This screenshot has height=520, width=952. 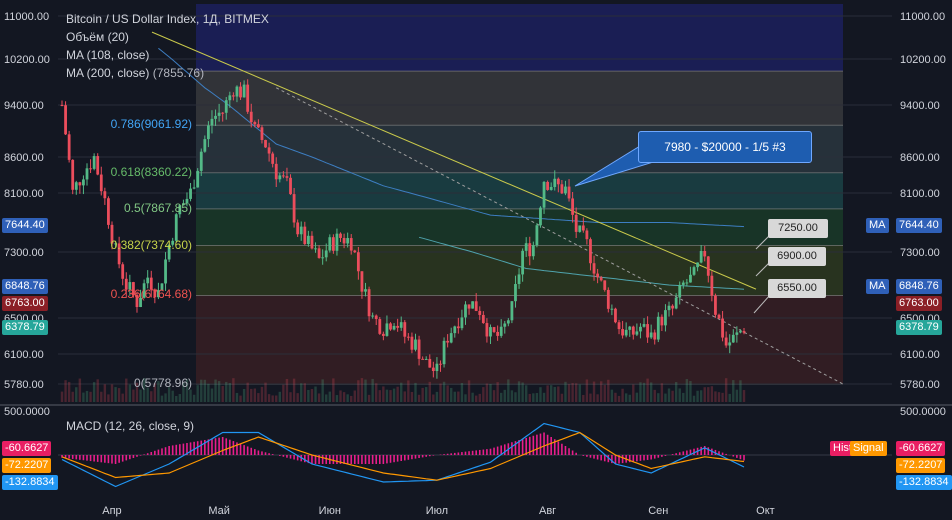 What do you see at coordinates (151, 244) in the screenshot?
I see `fib-label-0.382: 0.382(7374.60)` at bounding box center [151, 244].